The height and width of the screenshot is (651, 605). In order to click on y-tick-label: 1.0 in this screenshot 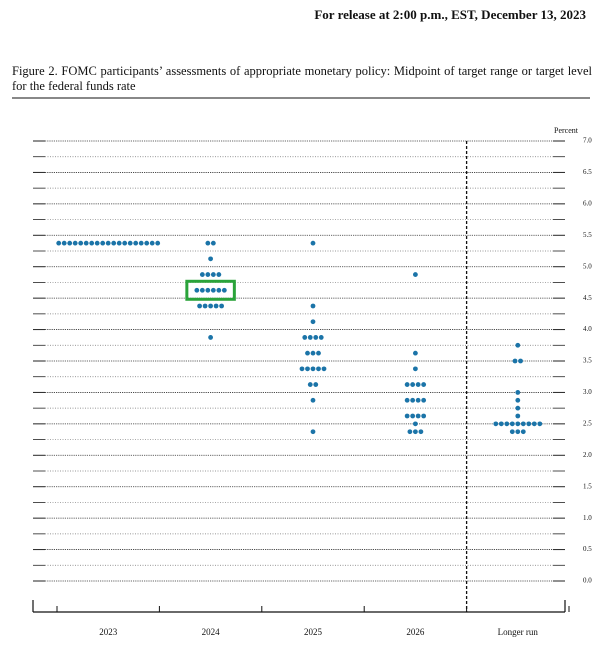, I will do `click(587, 518)`.